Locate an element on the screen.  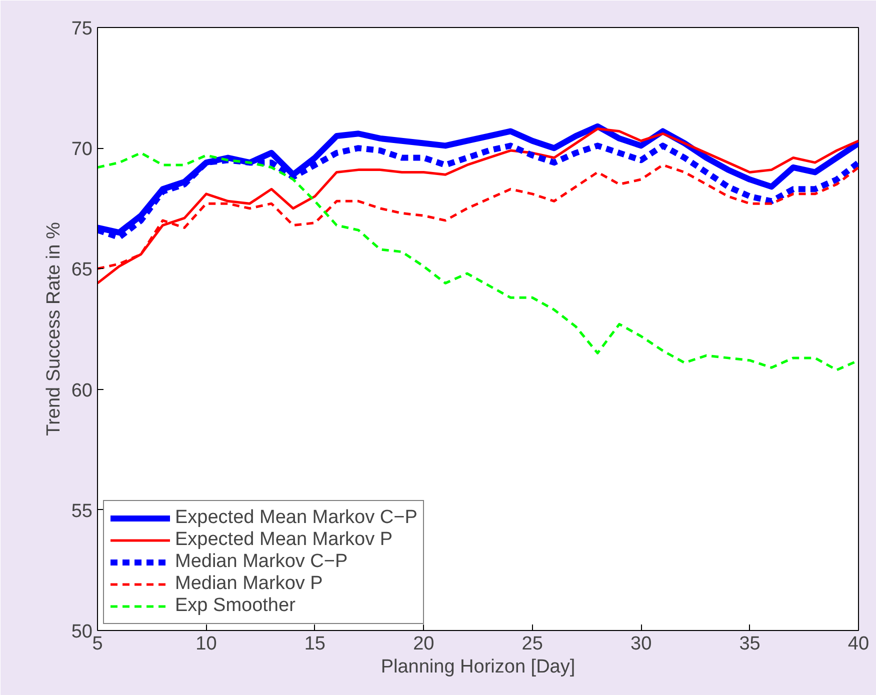
x-tick-label: 5 is located at coordinates (97, 644).